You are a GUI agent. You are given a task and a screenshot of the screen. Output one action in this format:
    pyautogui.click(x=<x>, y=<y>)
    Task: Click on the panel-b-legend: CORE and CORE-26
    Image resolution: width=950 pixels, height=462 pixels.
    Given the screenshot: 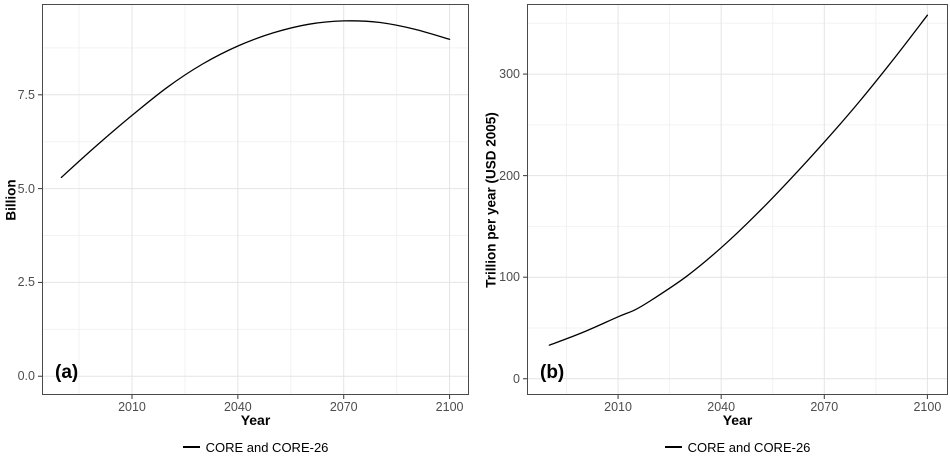 What is the action you would take?
    pyautogui.click(x=737, y=447)
    